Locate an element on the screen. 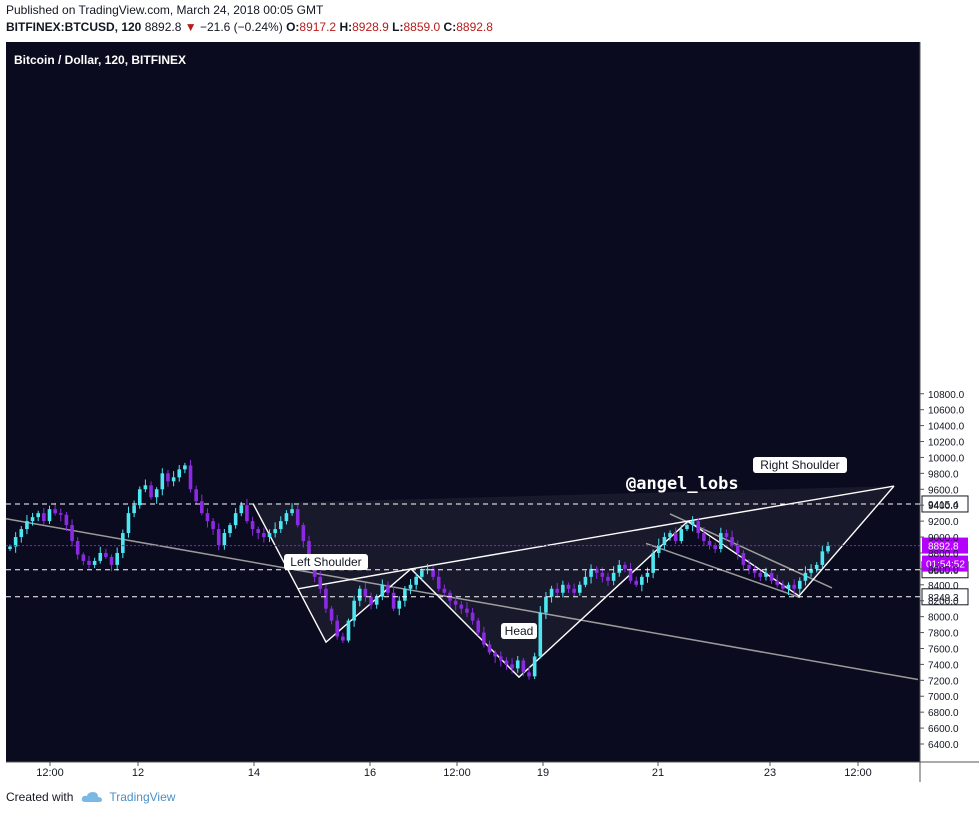 This screenshot has height=816, width=979. y-tick-label: 9400.0 is located at coordinates (943, 506).